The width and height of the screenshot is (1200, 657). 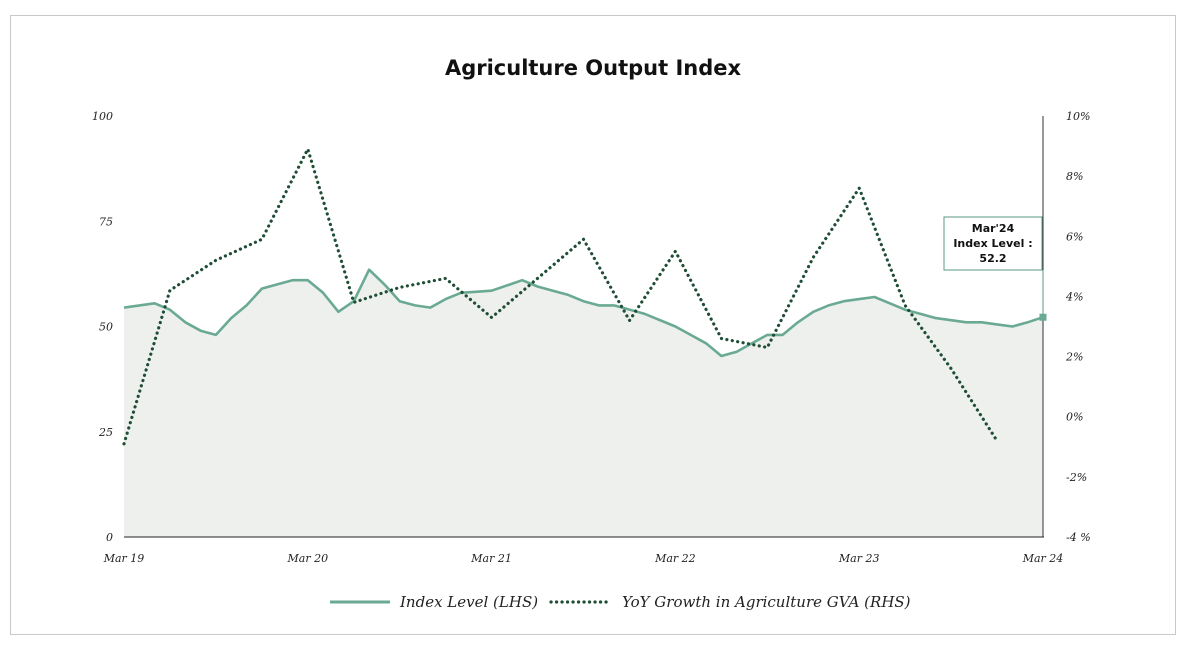 What do you see at coordinates (468, 602) in the screenshot?
I see `legend-label-index-level: Index Level (LHS)` at bounding box center [468, 602].